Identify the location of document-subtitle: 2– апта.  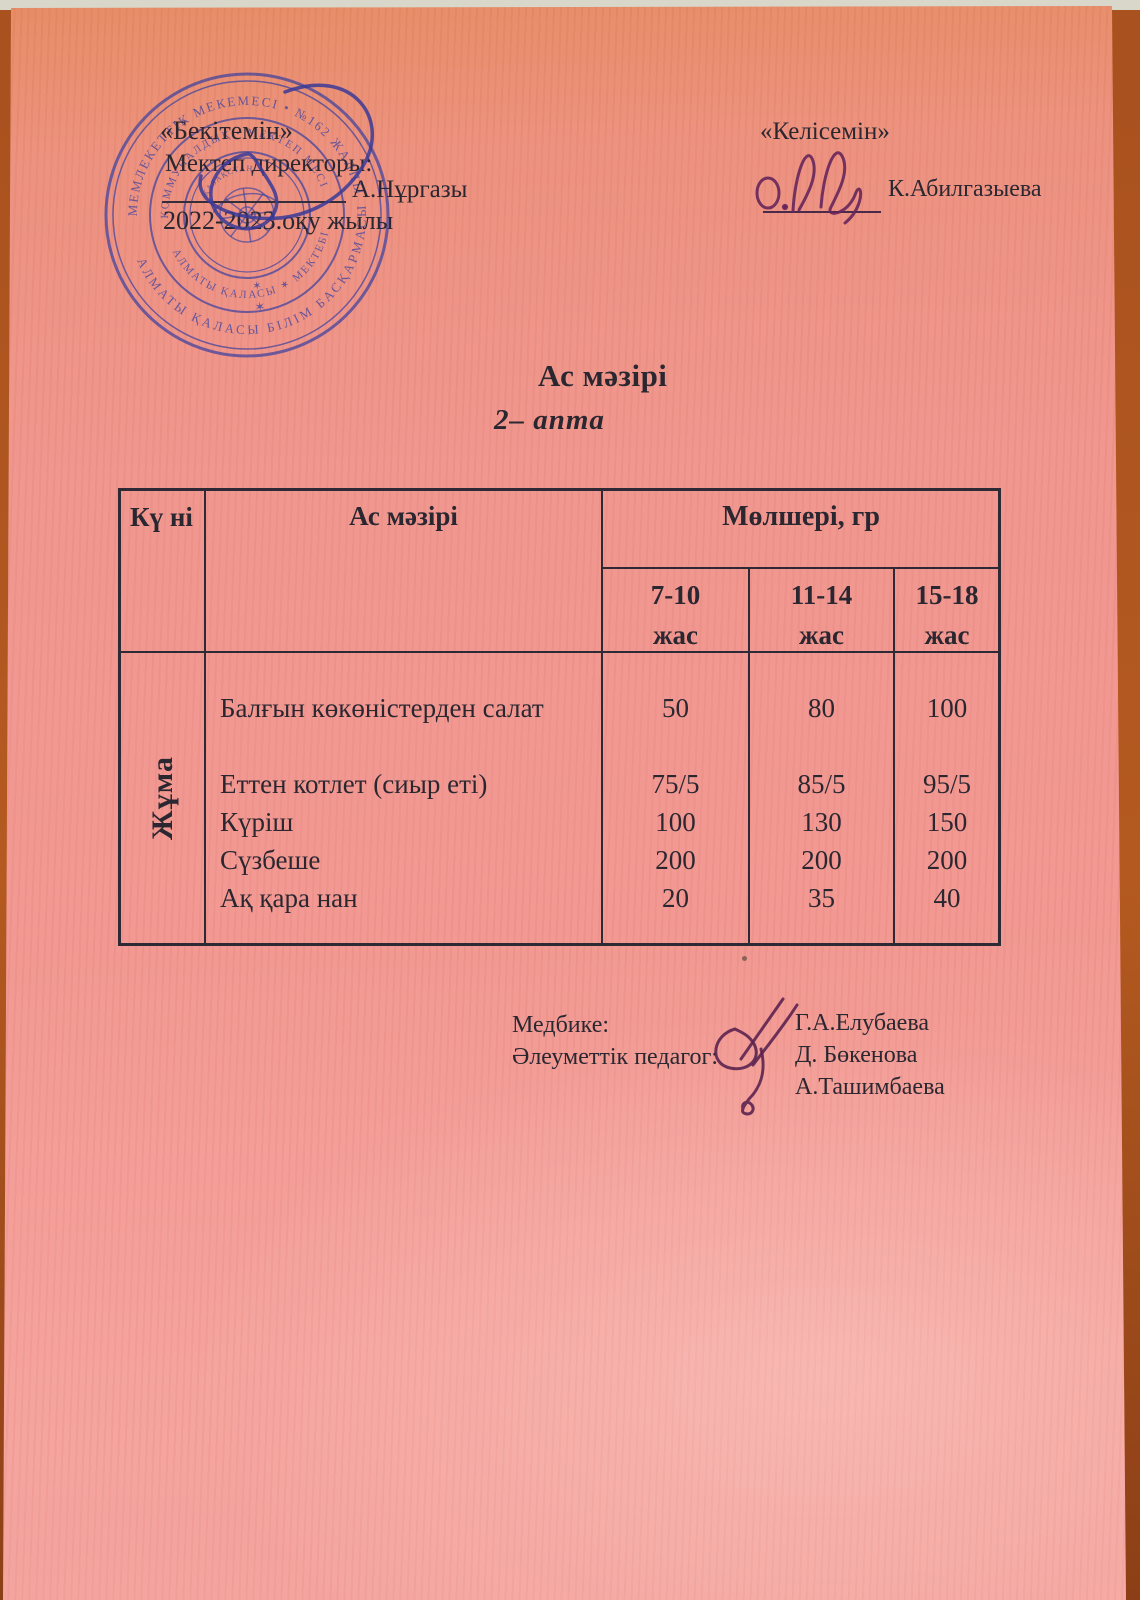
(549, 420).